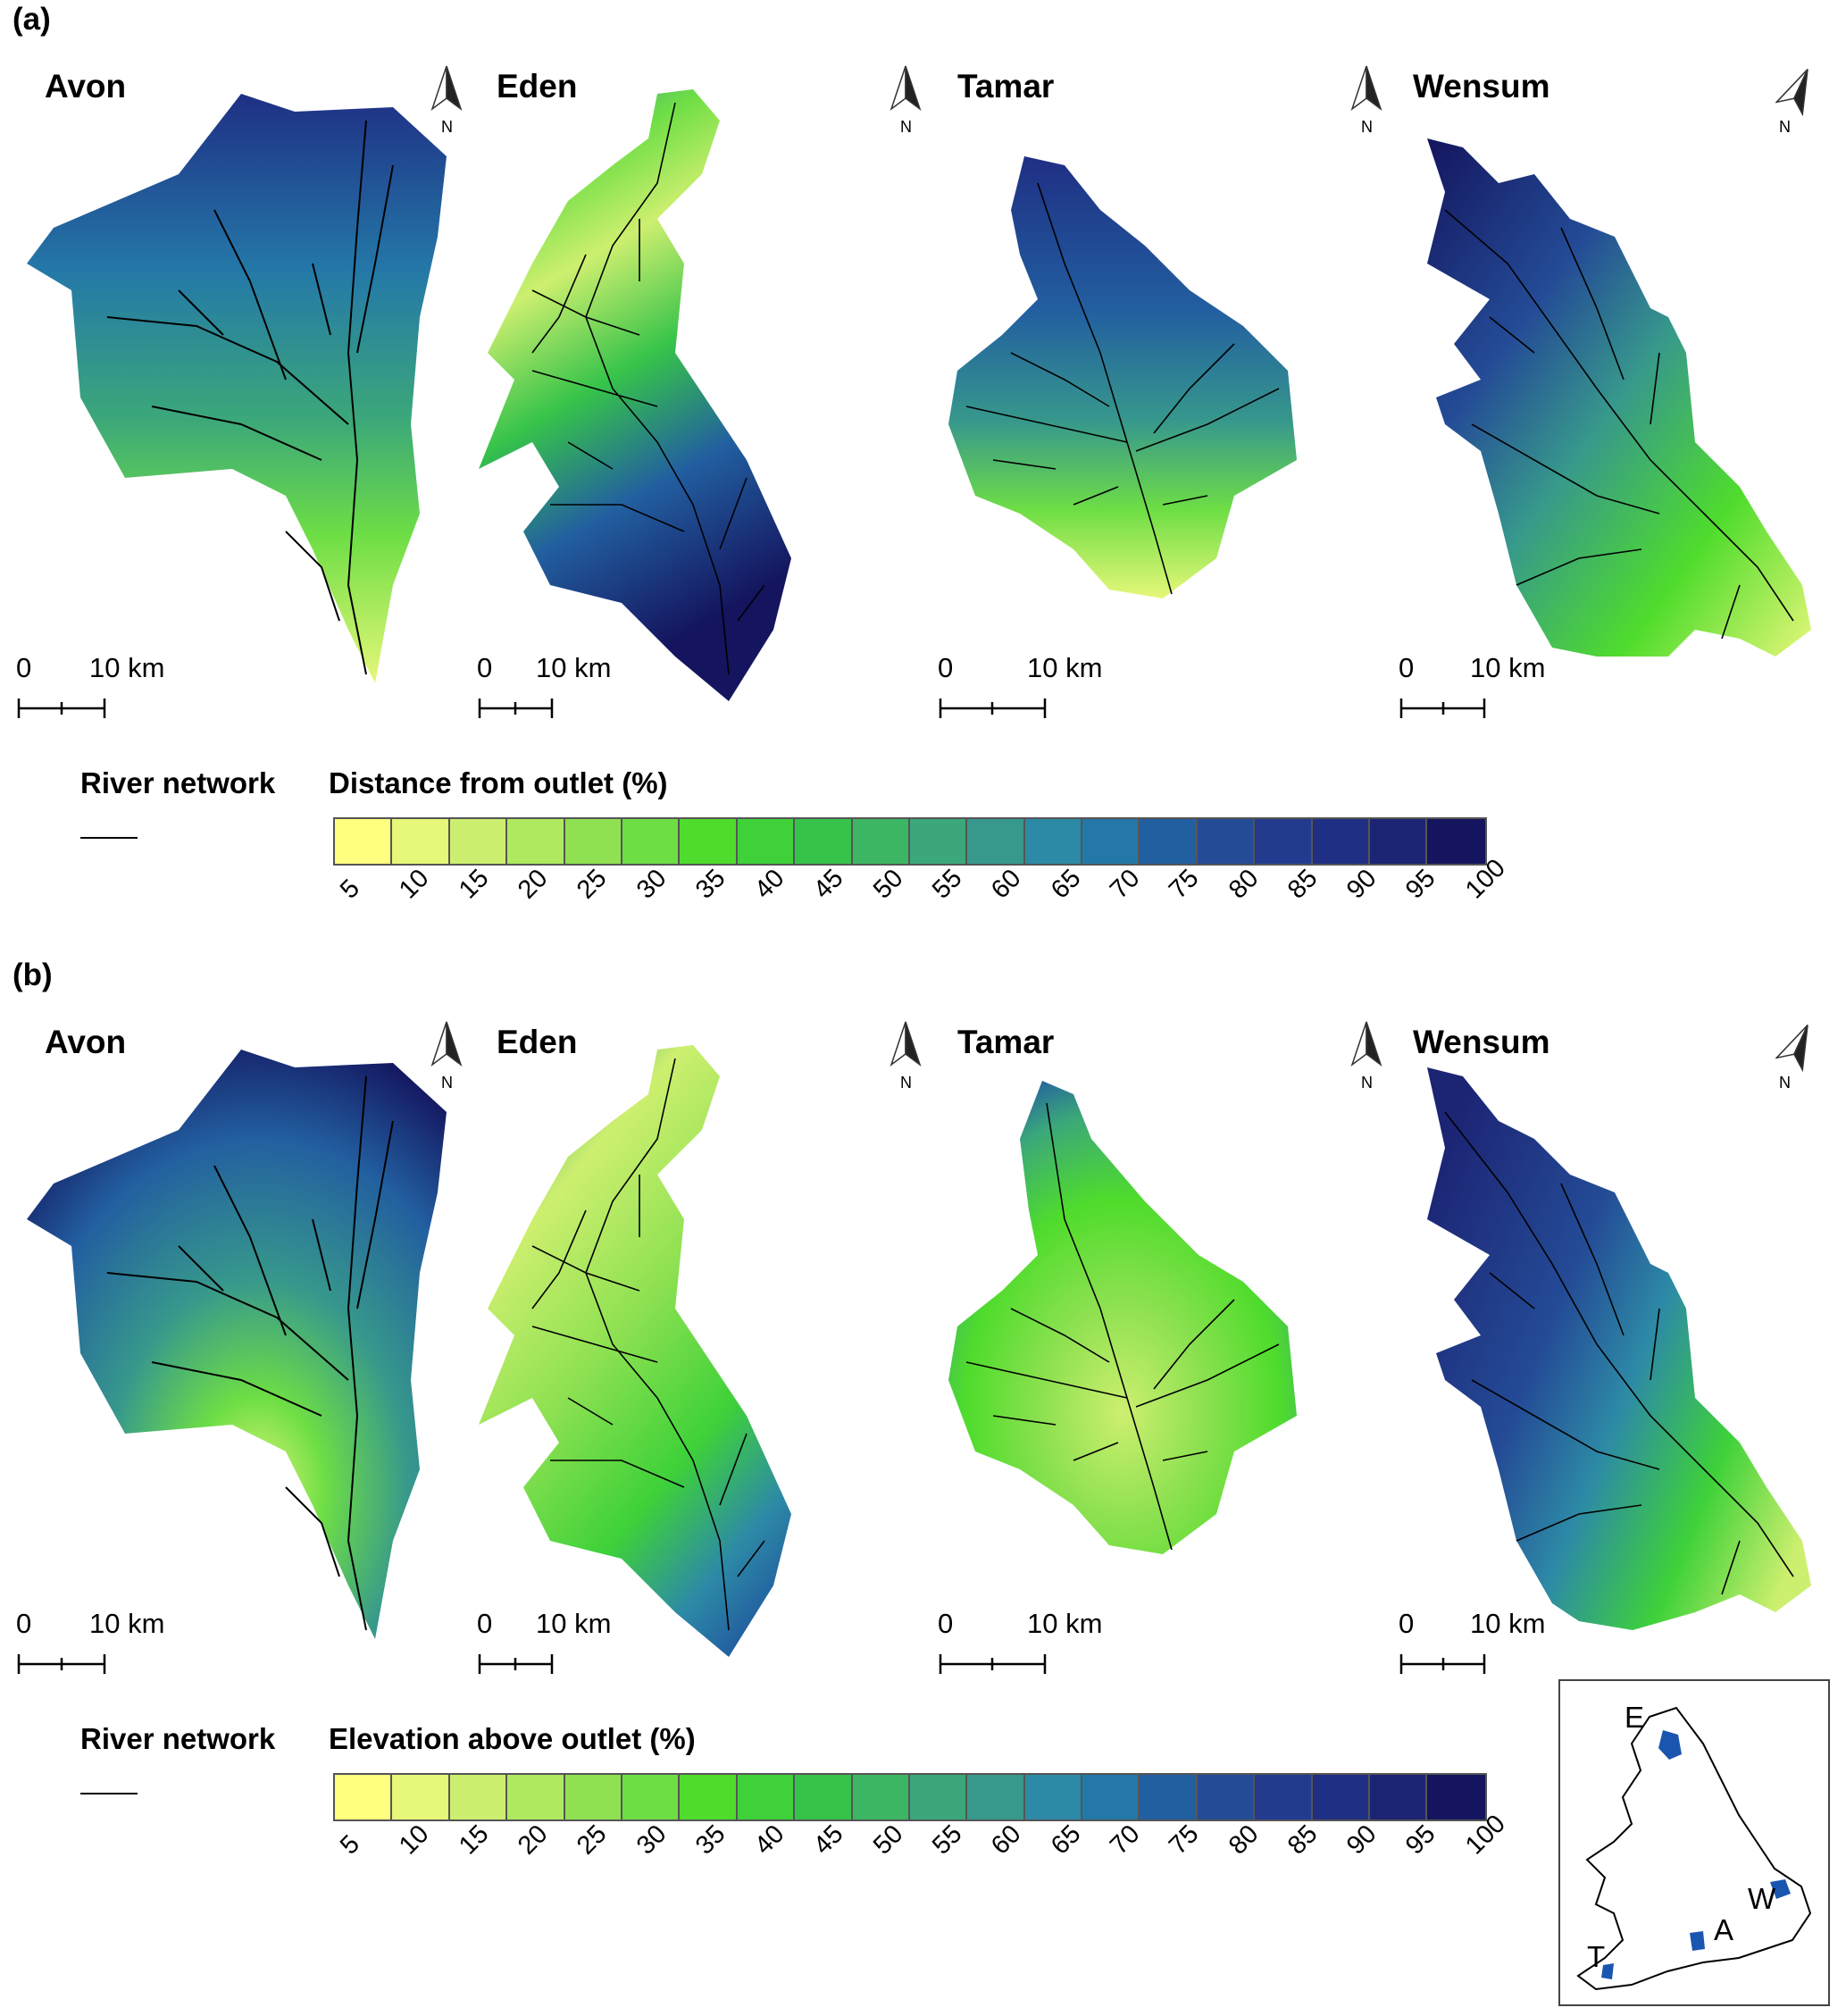 Image resolution: width=1846 pixels, height=2016 pixels. I want to click on catchment-name: Avon, so click(86, 1042).